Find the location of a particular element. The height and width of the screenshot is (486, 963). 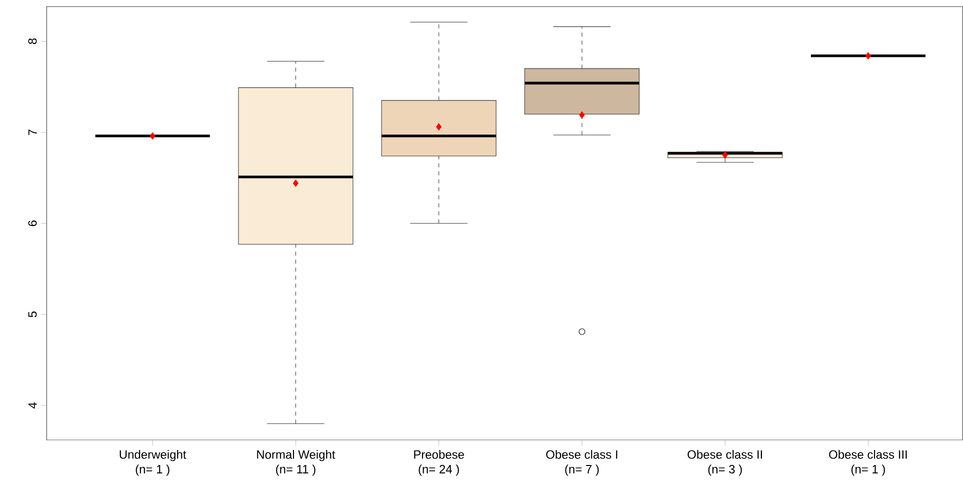

x-tick-label: Preobese (n= 24 ) is located at coordinates (439, 463).